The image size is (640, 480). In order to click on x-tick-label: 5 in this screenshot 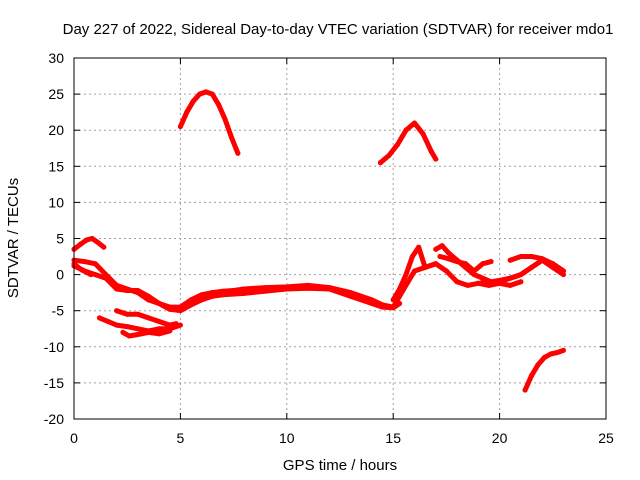, I will do `click(181, 438)`.